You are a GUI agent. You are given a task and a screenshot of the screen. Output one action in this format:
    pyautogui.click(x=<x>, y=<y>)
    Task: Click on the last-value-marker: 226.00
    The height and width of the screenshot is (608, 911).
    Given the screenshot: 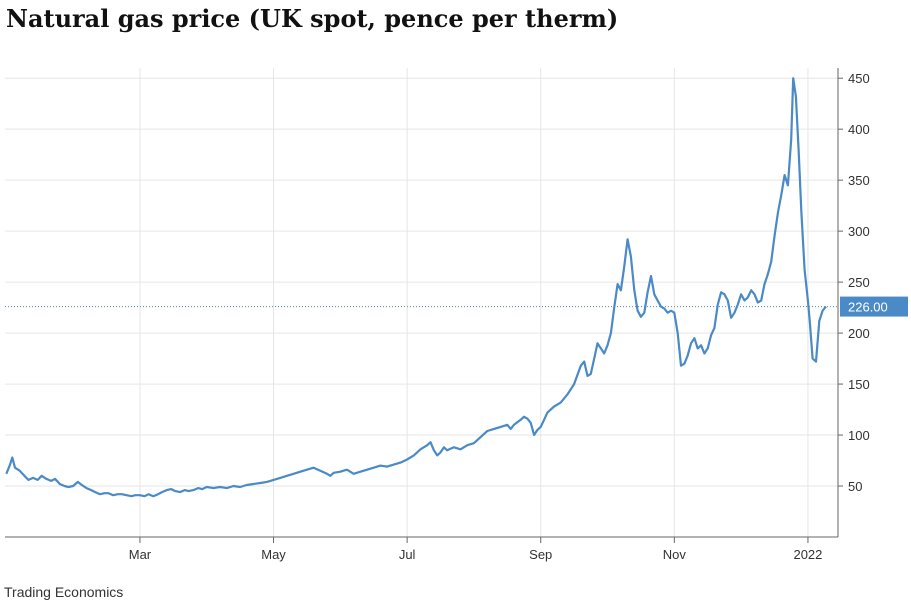 What is the action you would take?
    pyautogui.click(x=456, y=306)
    